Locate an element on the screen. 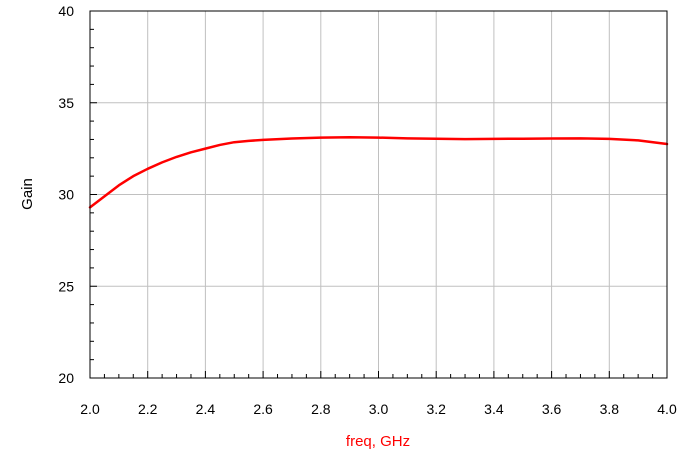 The height and width of the screenshot is (461, 695). y-axis-title: Gain is located at coordinates (27, 194).